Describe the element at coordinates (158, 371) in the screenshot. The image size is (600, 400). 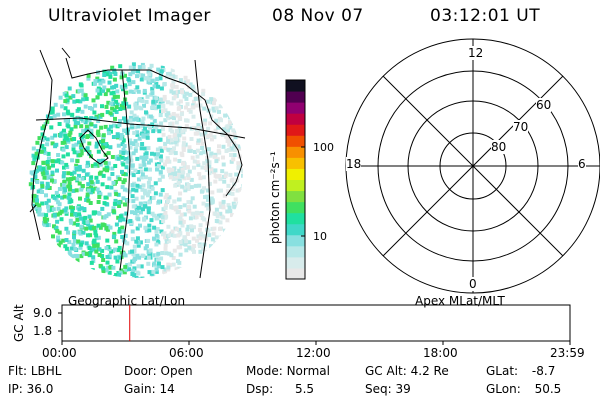
I see `status-door: Door: Open` at that location.